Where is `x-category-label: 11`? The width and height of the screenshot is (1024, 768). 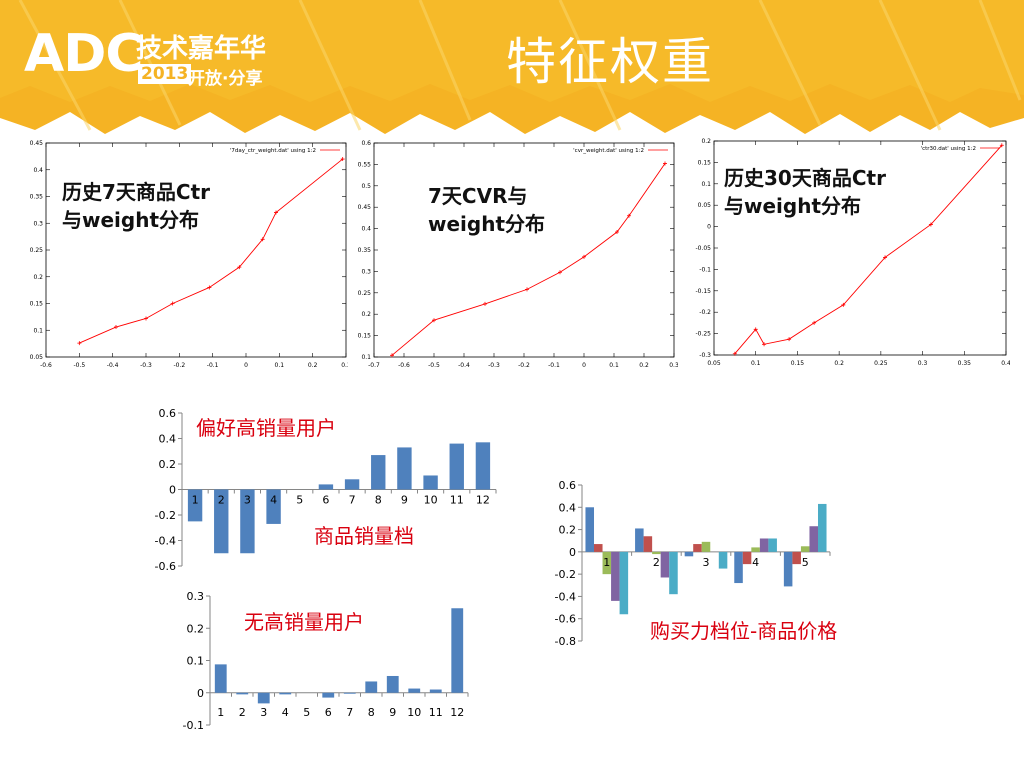 x-category-label: 11 is located at coordinates (457, 500).